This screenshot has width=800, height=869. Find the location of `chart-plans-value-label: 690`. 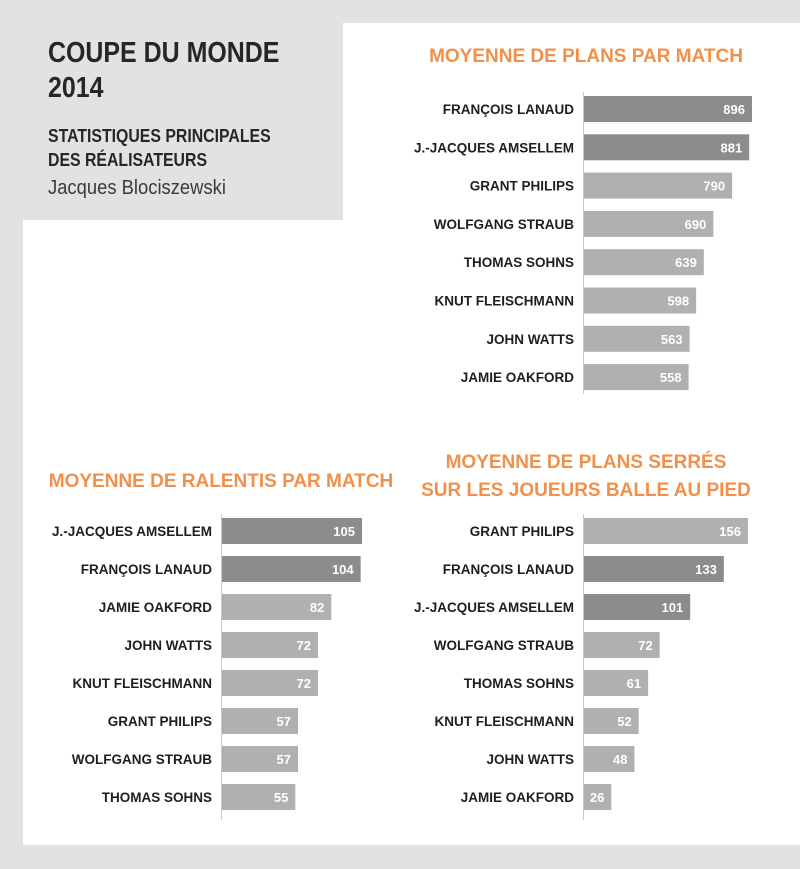

chart-plans-value-label: 690 is located at coordinates (696, 224).